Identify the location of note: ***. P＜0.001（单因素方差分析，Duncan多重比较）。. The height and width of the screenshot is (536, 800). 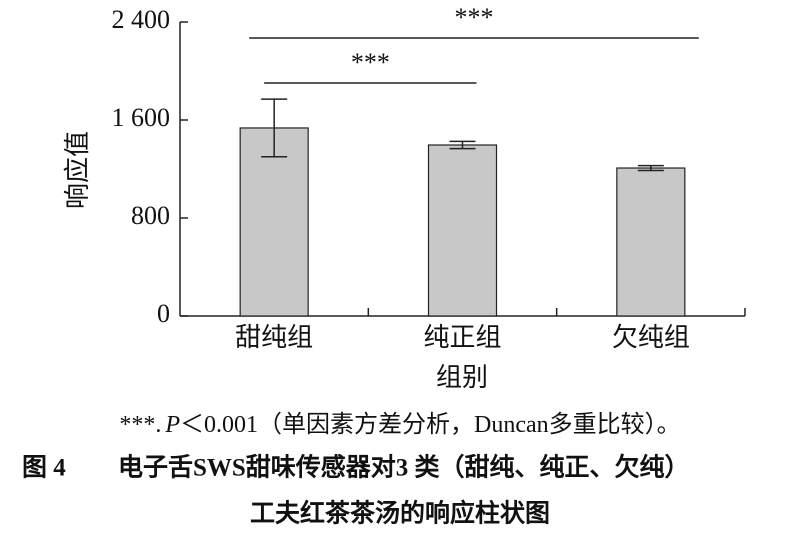
(399, 424).